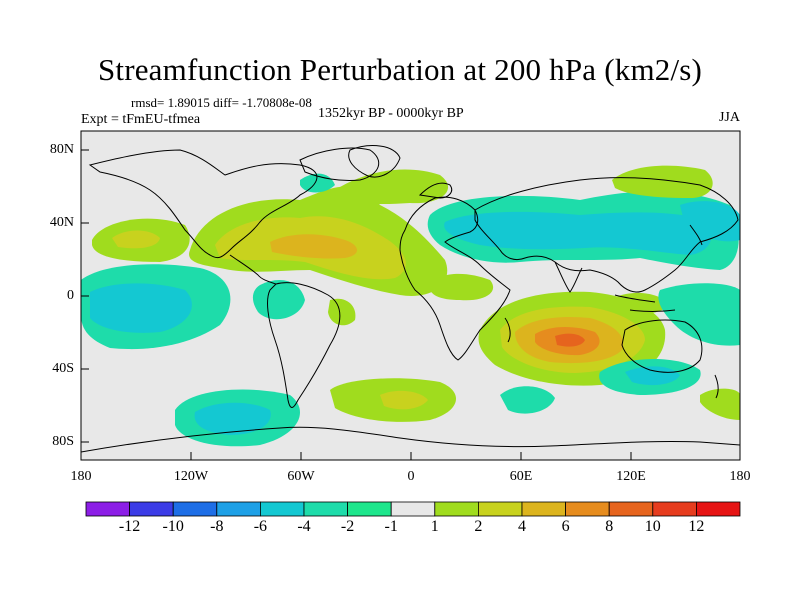 This screenshot has height=600, width=800. What do you see at coordinates (522, 526) in the screenshot?
I see `colorbar-label: 4` at bounding box center [522, 526].